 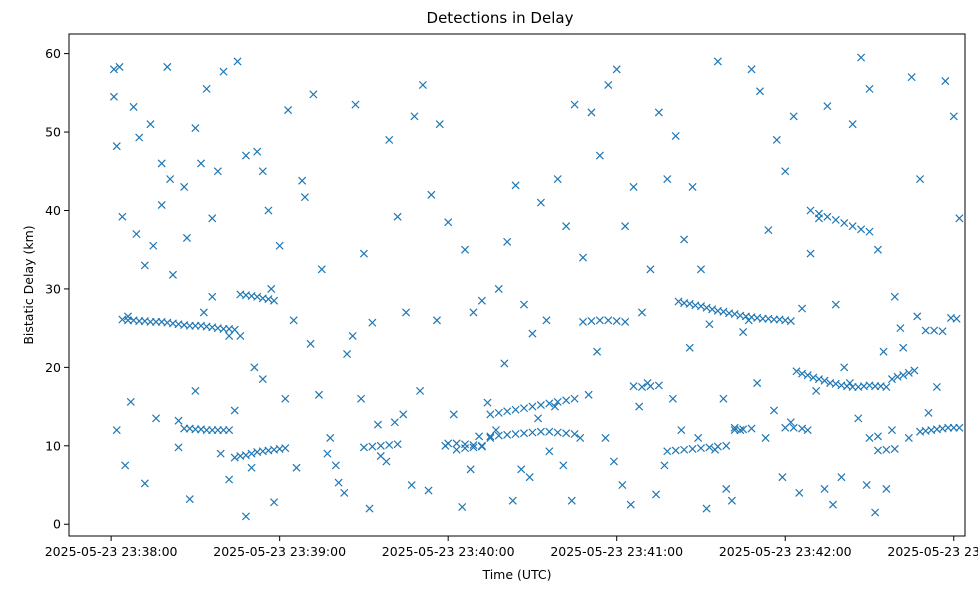 I want to click on y-tick-label: 60, so click(x=53, y=53).